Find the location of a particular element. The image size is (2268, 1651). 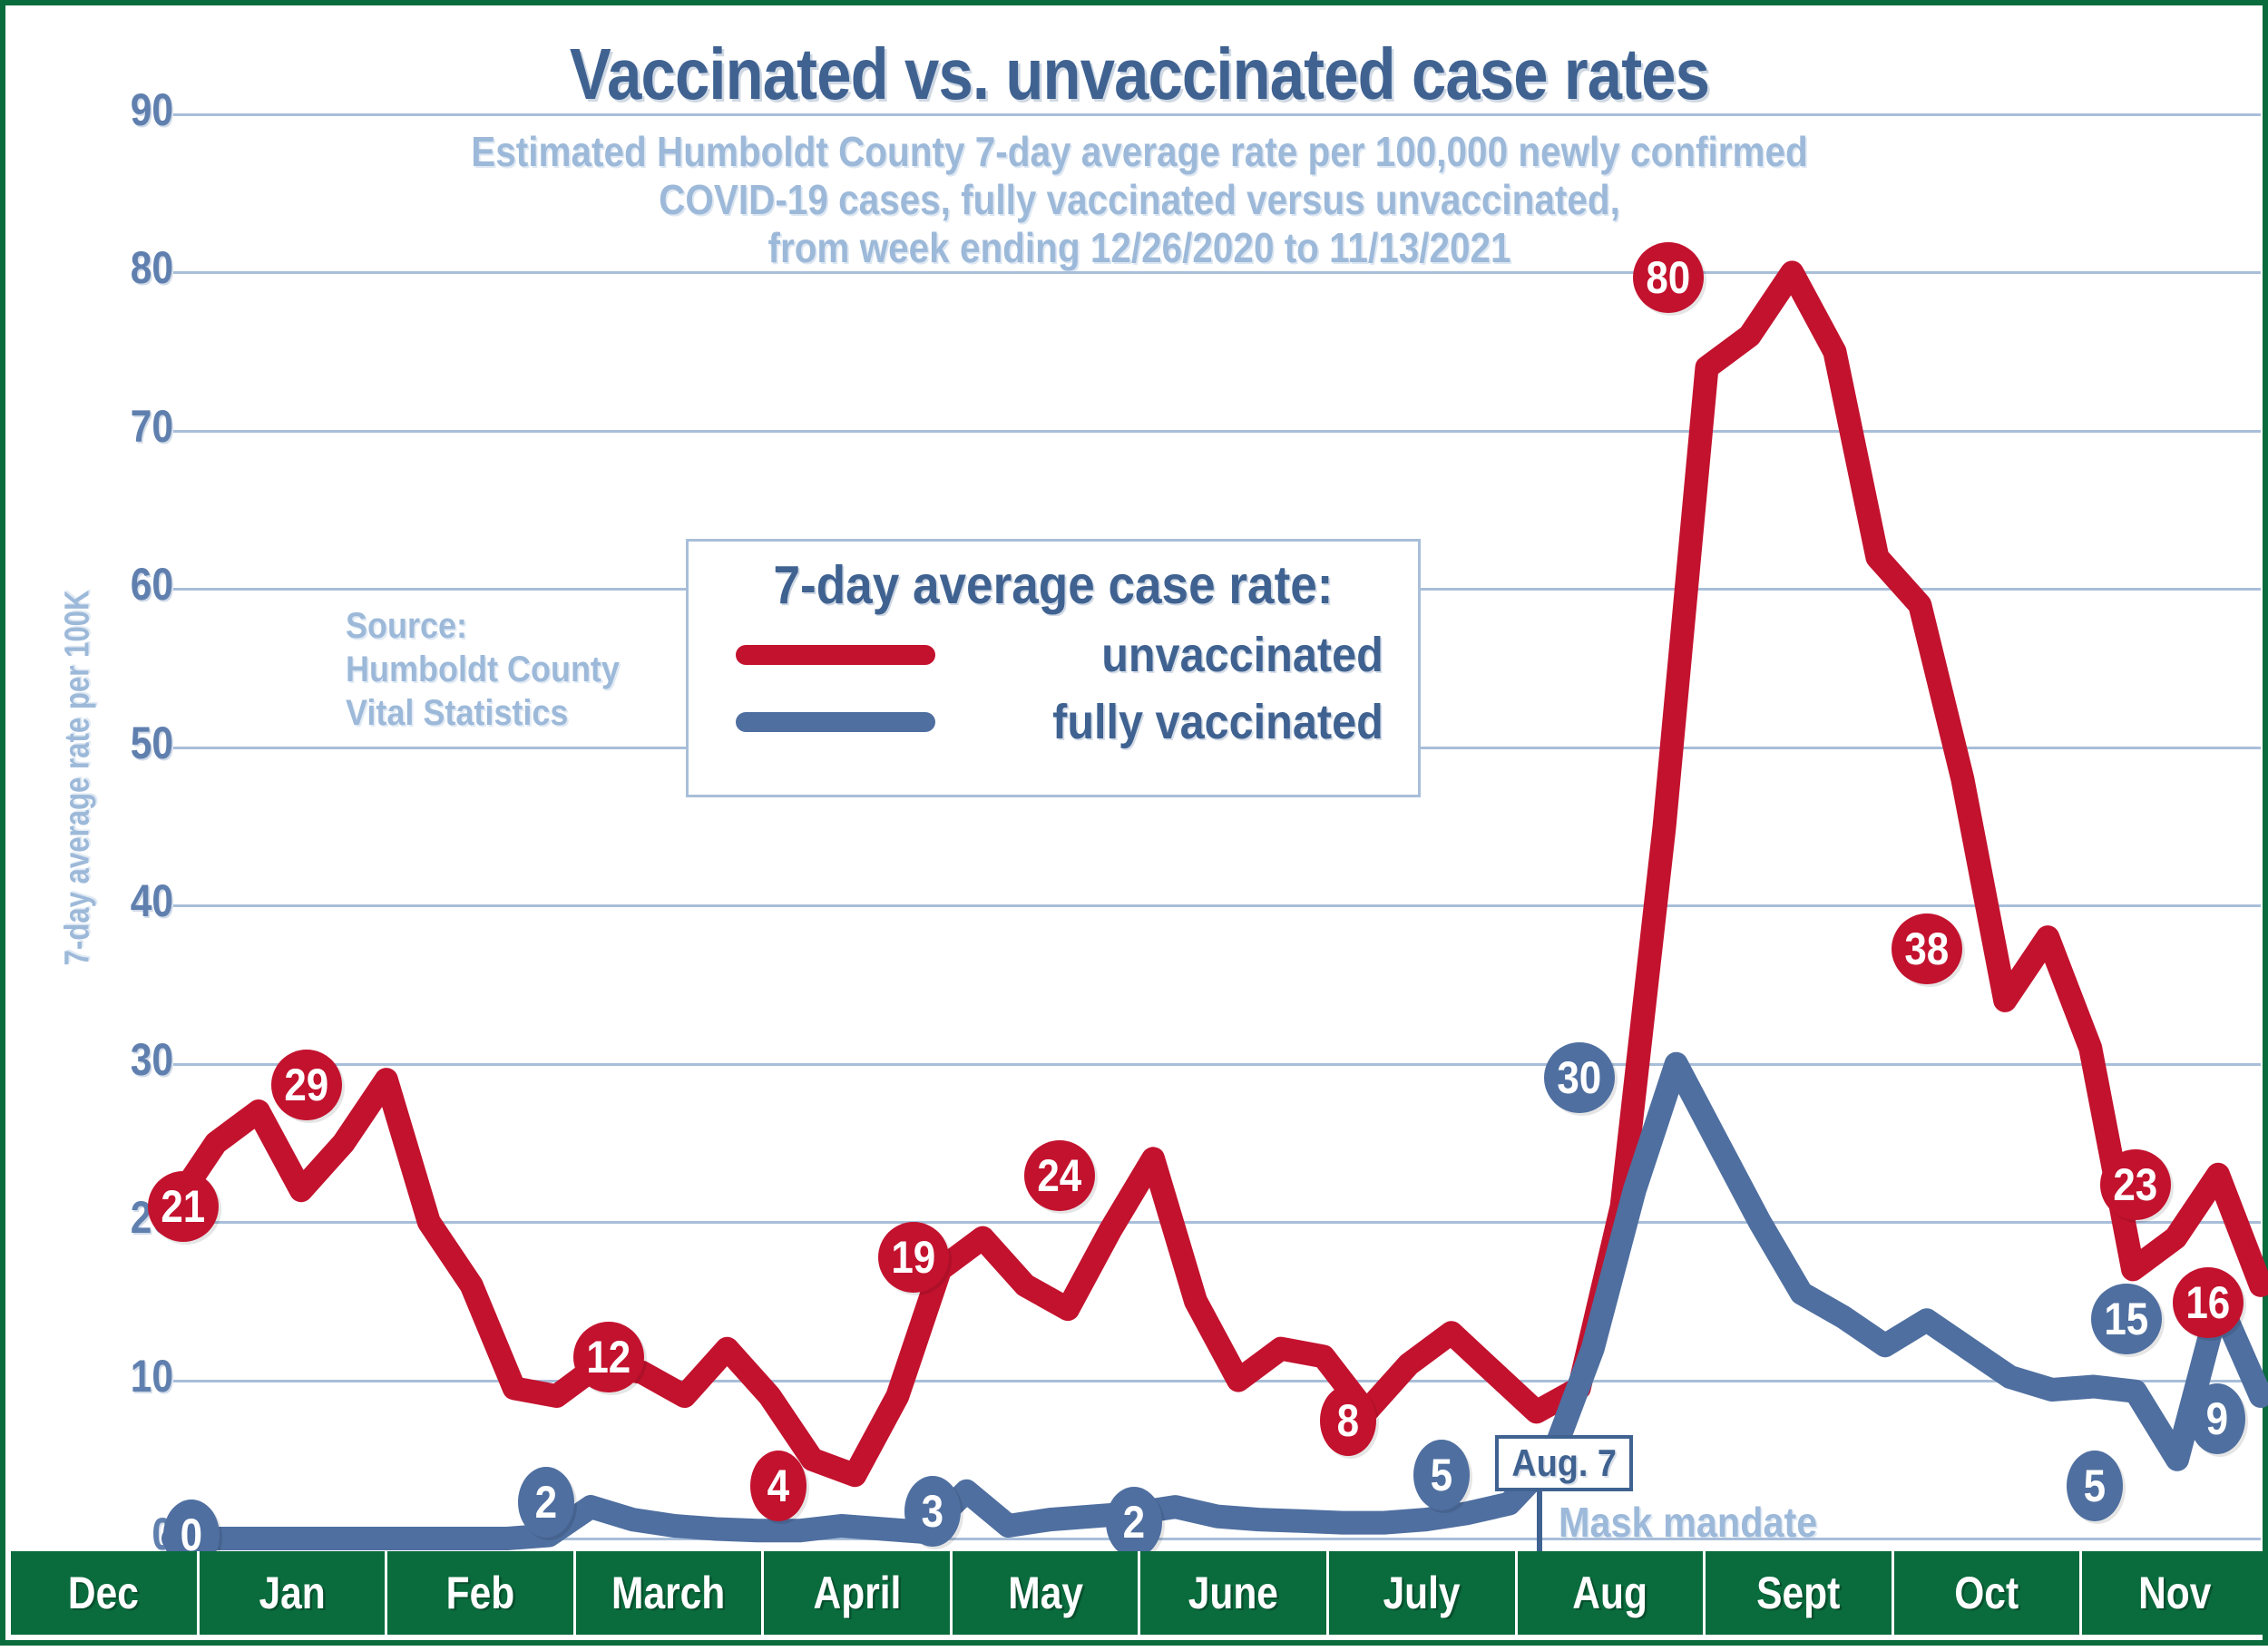

month-label-nov: Nov is located at coordinates (2175, 1593).